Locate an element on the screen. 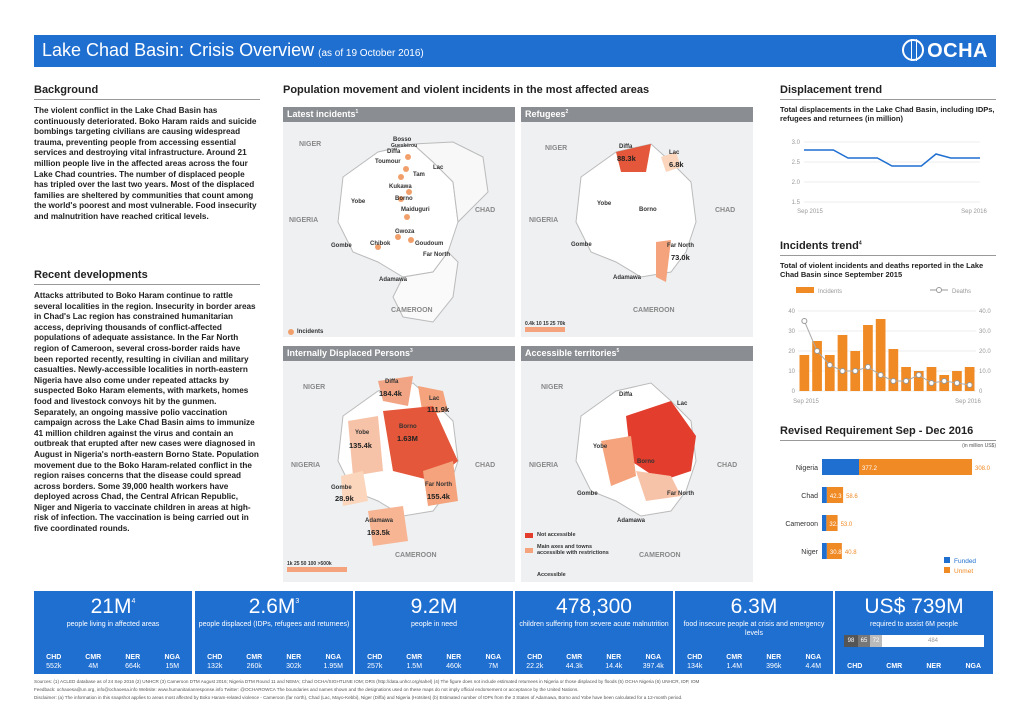 The height and width of the screenshot is (724, 1024). kpi-country: NER 664k is located at coordinates (133, 662).